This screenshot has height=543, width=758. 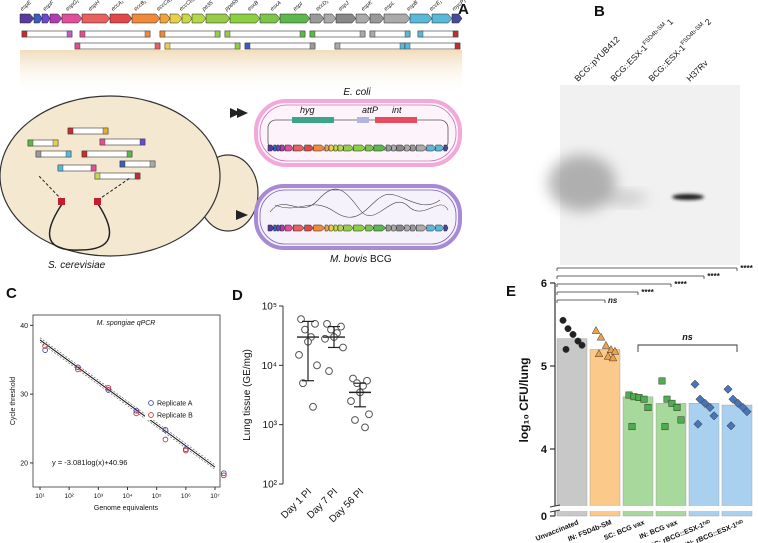 What do you see at coordinates (208, 6) in the screenshot?
I see `gene-label: pe35` at bounding box center [208, 6].